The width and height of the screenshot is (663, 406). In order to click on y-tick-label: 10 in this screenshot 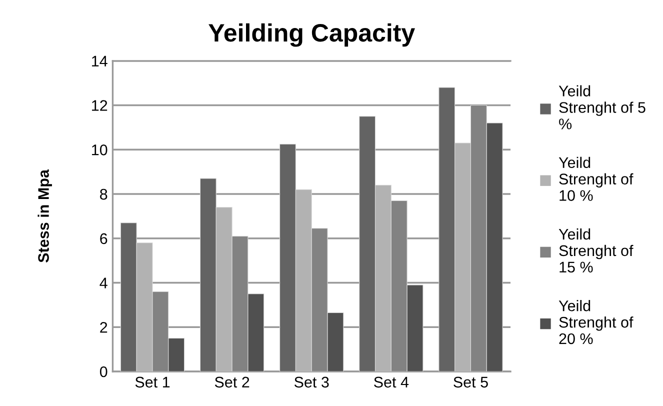, I will do `click(100, 150)`.